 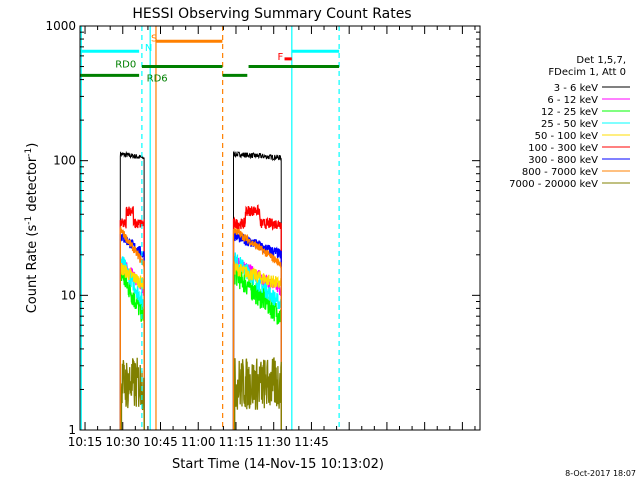 I want to click on x-axis-label: Start Time (14-Nov-15 10:13:02), so click(x=278, y=464).